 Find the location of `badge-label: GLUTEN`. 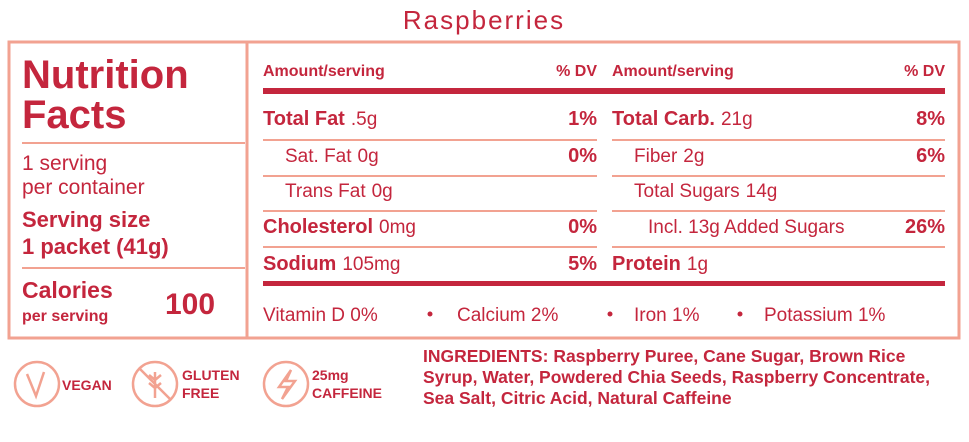

badge-label: GLUTEN is located at coordinates (211, 375).